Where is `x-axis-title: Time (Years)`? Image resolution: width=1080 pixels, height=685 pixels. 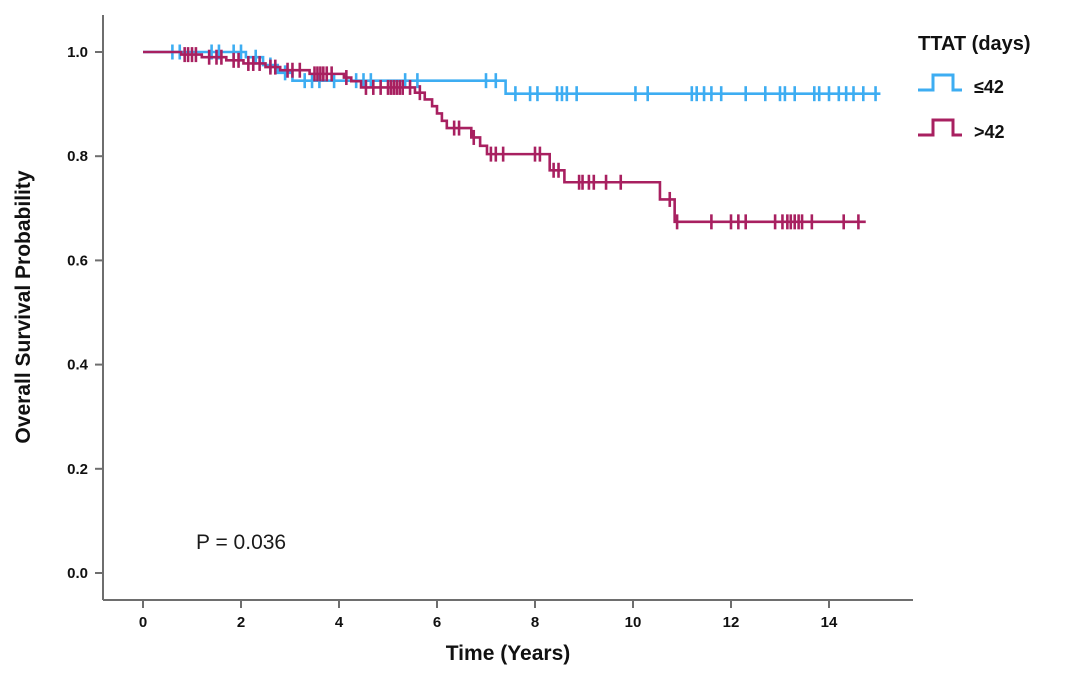 x-axis-title: Time (Years) is located at coordinates (508, 653).